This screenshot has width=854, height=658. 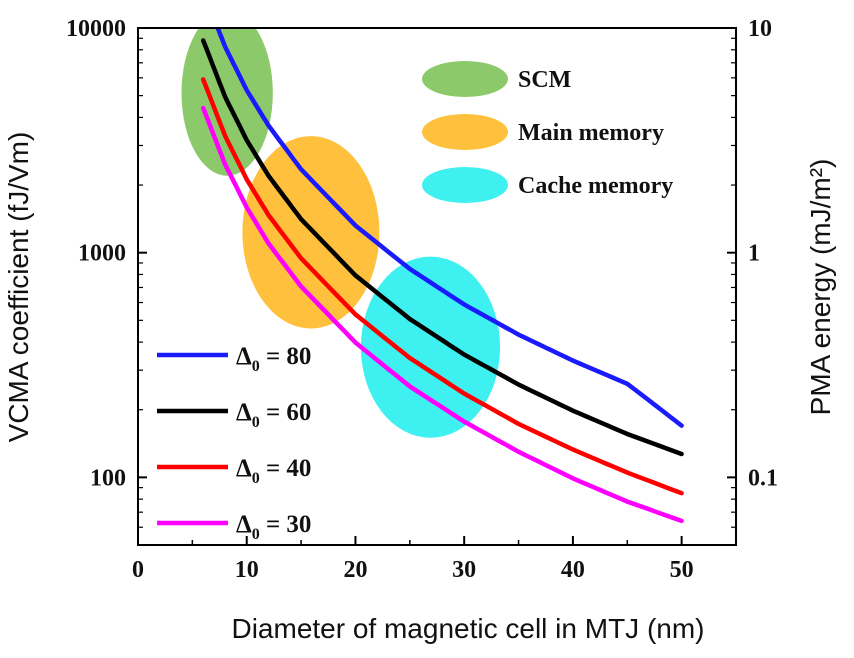 I want to click on y-left-tick-label: 10000, so click(x=96, y=29).